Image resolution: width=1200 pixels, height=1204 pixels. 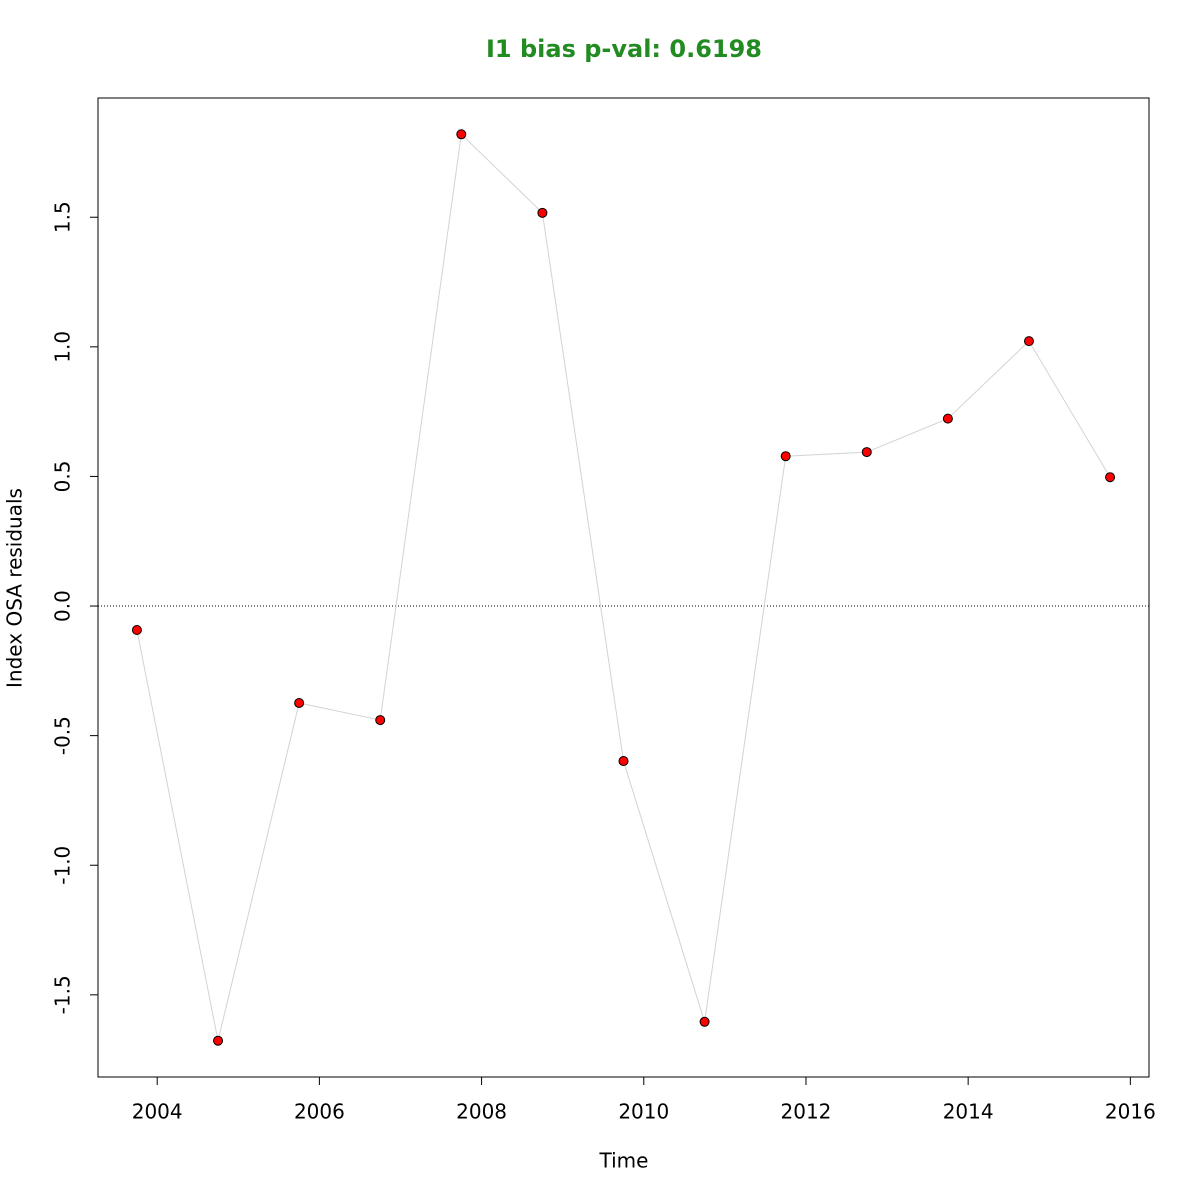 I want to click on x-tick-label: 2012, so click(x=806, y=1112).